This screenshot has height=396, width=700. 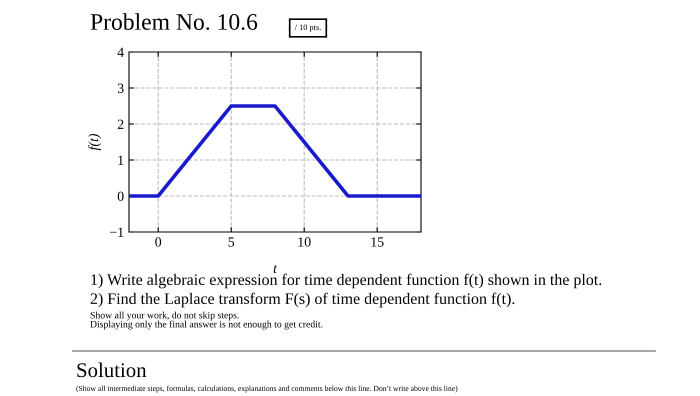 I want to click on text: Displaying only the final answer is not enough to get credit., so click(x=206, y=325).